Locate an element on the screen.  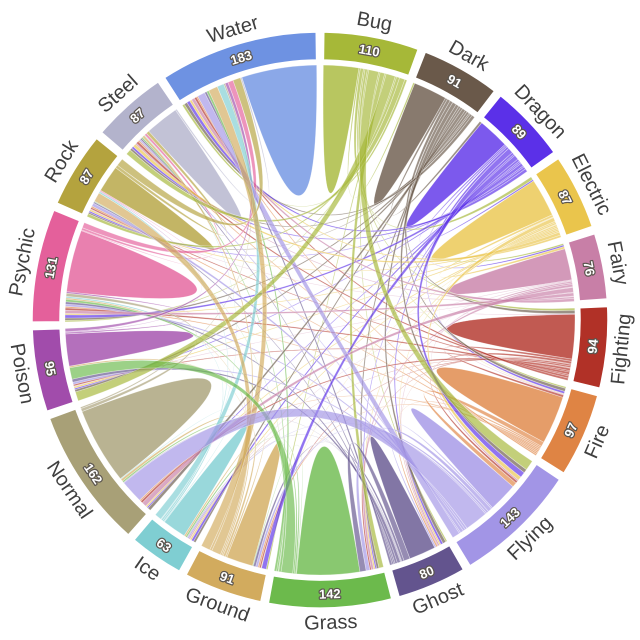
segment-value-poison: 95 is located at coordinates (50, 368).